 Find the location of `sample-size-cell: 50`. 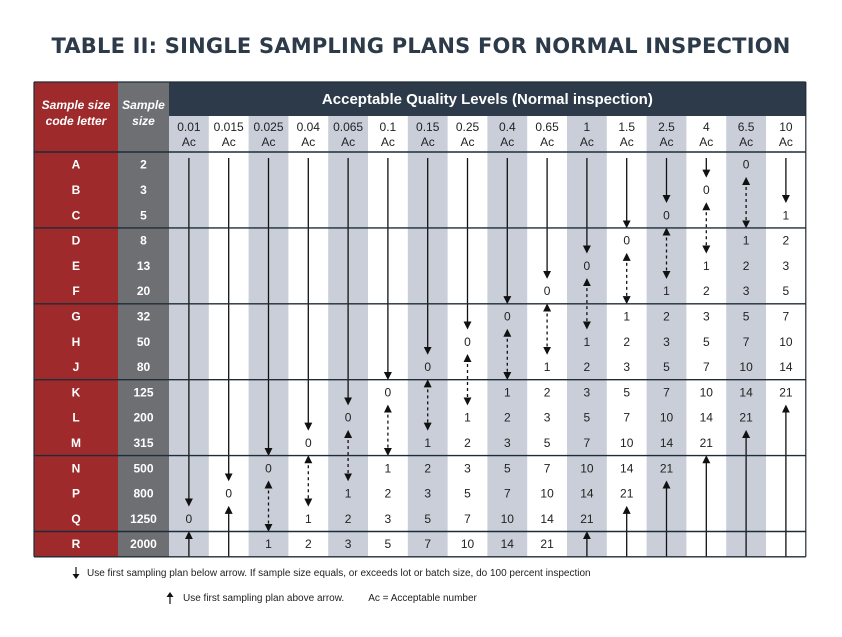

sample-size-cell: 50 is located at coordinates (144, 342).